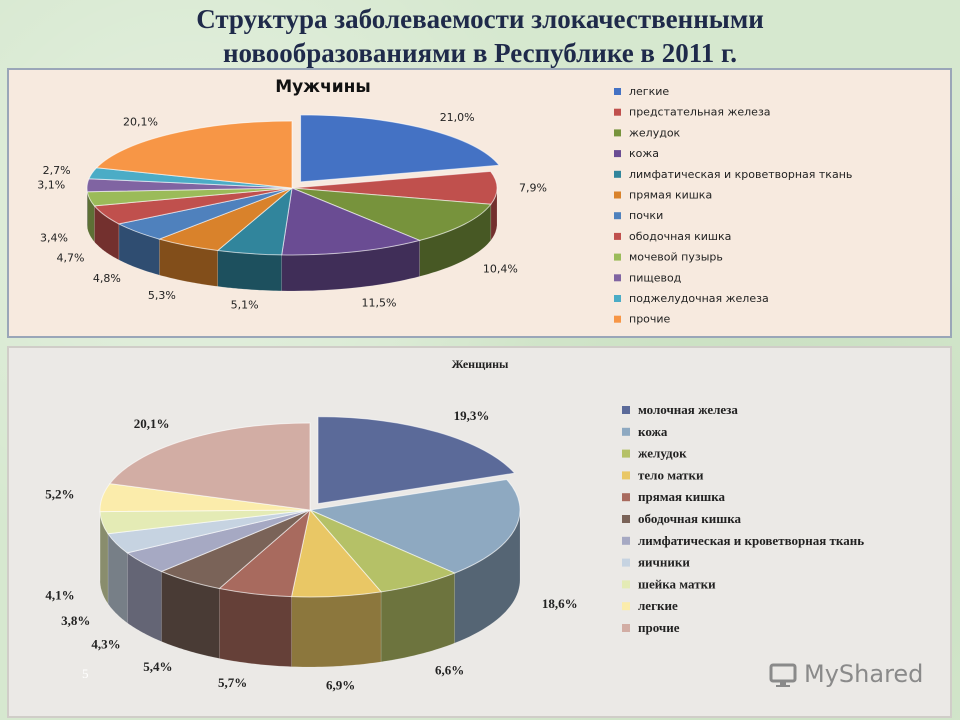  Describe the element at coordinates (680, 236) in the screenshot. I see `chart-0-legend-label-7: ободочная кишка` at that location.